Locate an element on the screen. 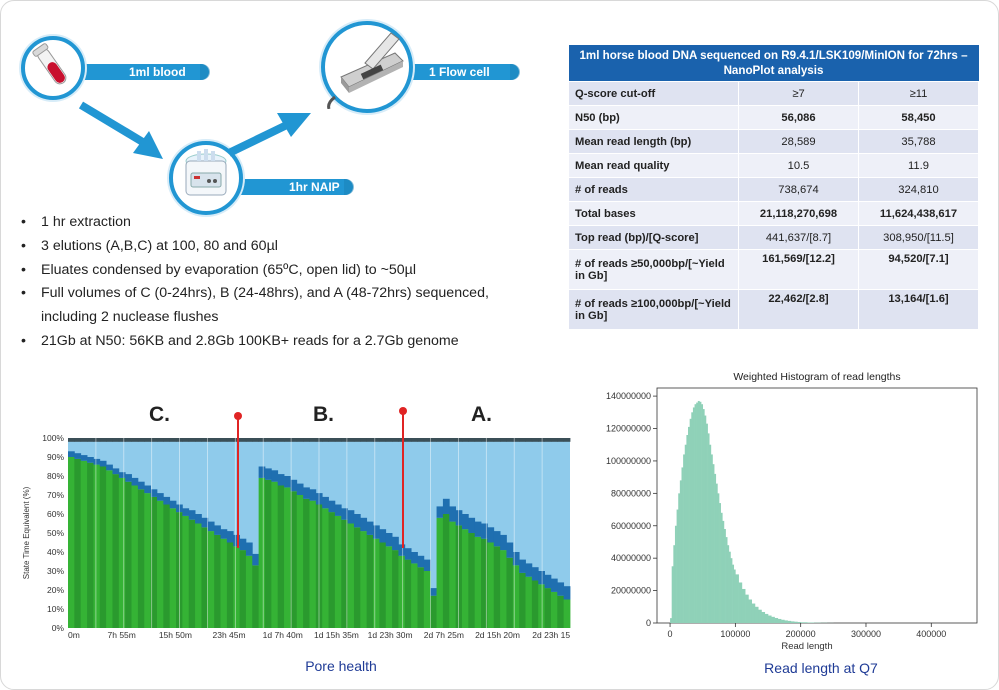 This screenshot has width=999, height=690. flush-marker-dot is located at coordinates (238, 416).